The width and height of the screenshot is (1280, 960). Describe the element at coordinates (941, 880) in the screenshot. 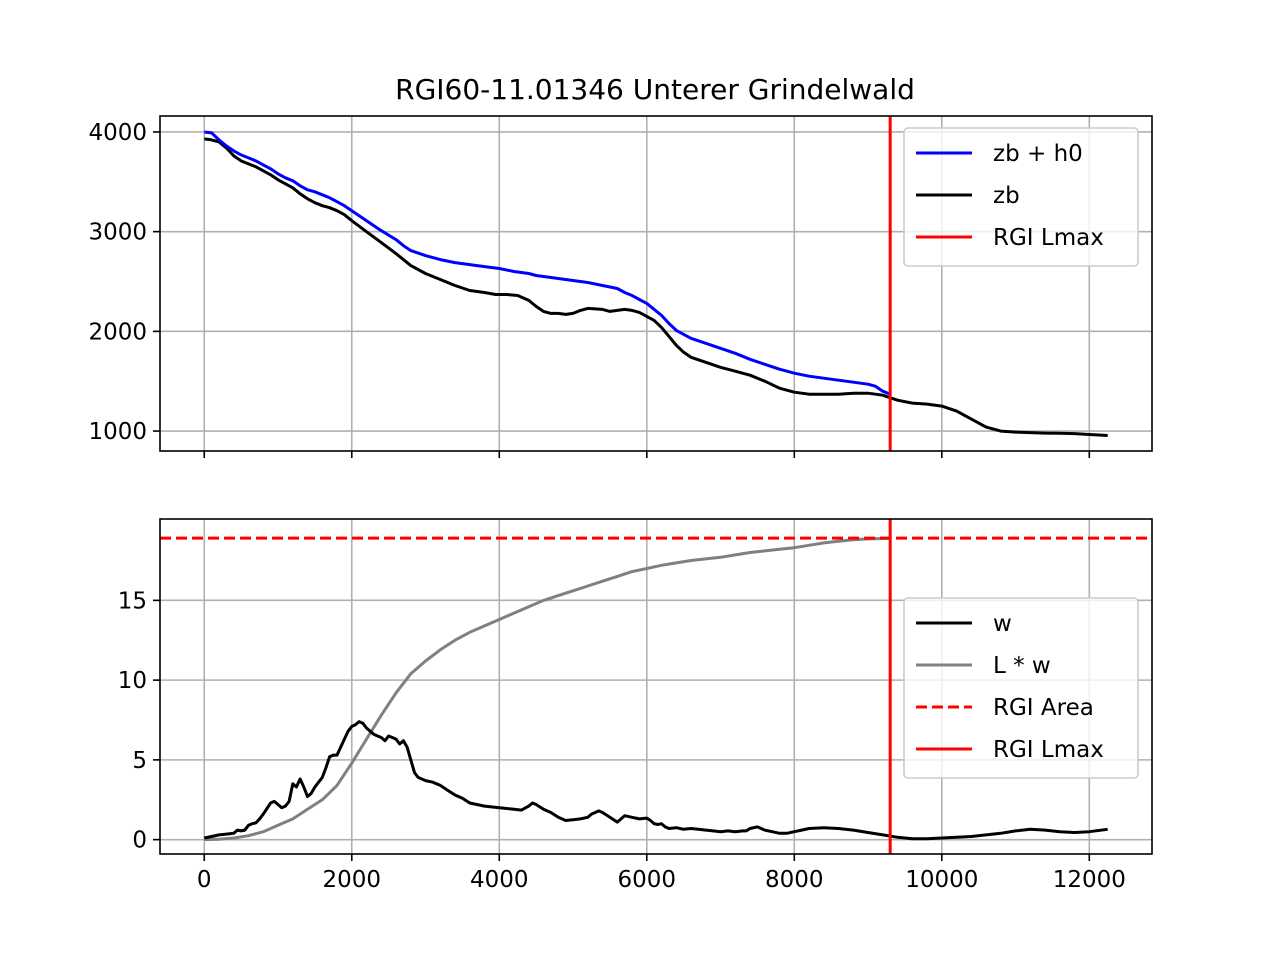

I see `x-tick-label: 10000` at that location.